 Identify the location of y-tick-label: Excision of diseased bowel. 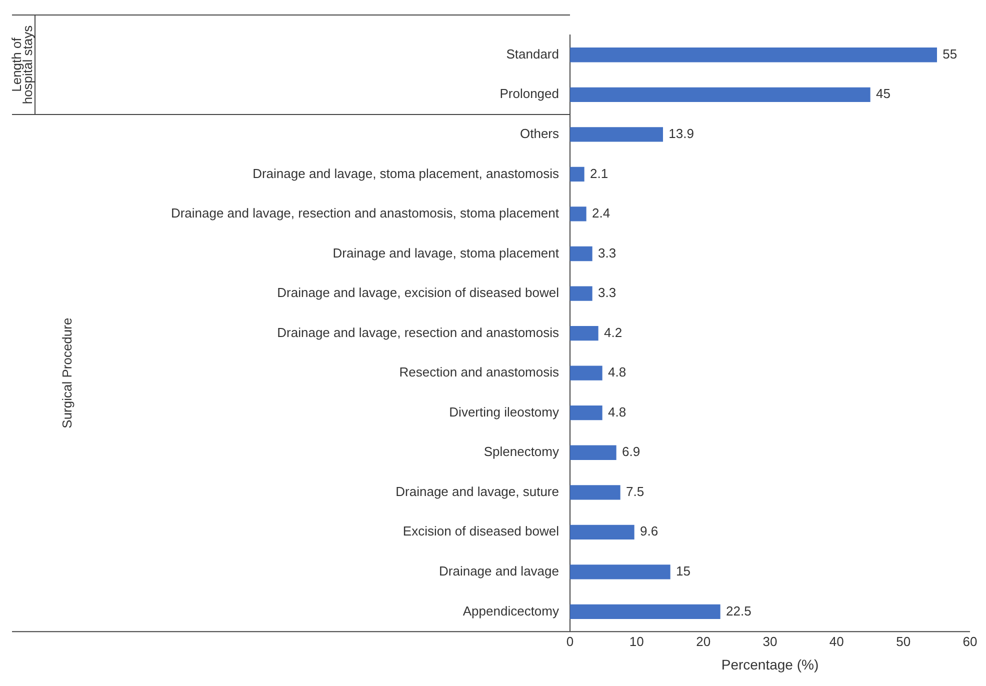
(481, 531).